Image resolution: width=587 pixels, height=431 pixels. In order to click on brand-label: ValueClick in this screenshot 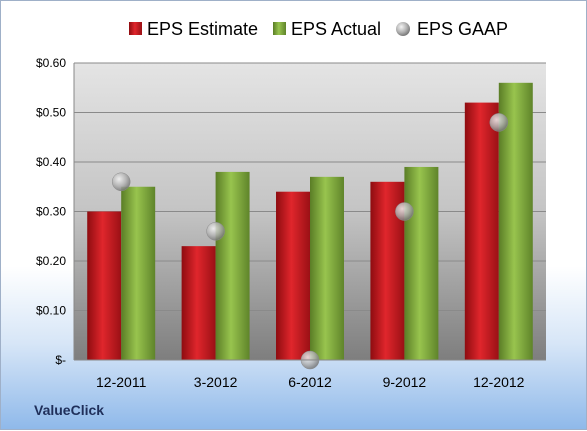, I will do `click(69, 410)`.